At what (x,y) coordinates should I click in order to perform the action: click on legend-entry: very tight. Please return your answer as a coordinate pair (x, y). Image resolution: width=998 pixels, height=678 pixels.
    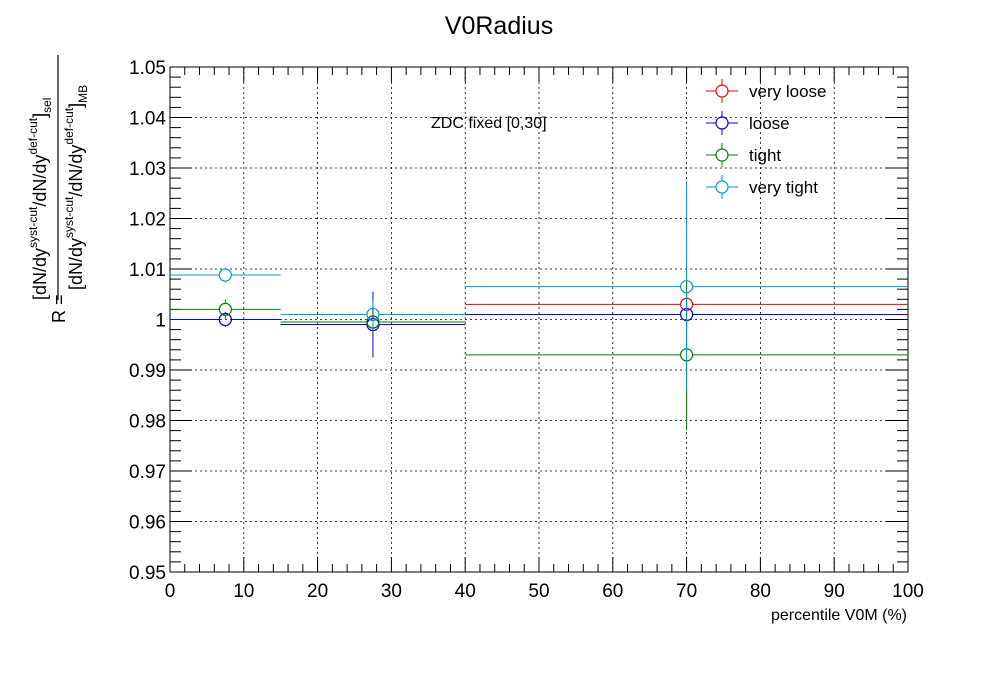
    Looking at the image, I should click on (762, 187).